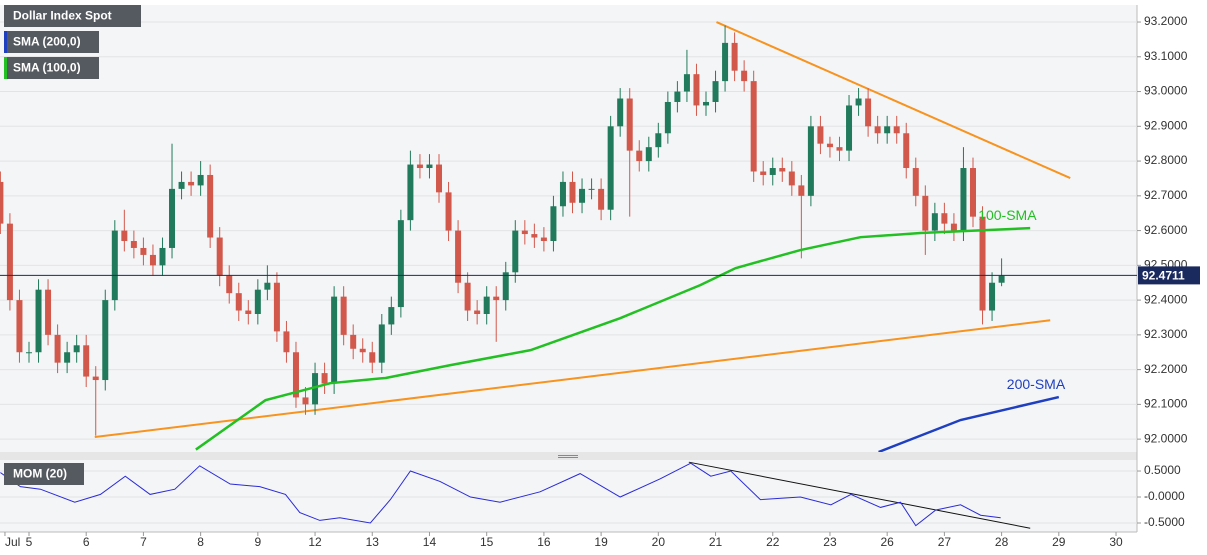 The width and height of the screenshot is (1207, 555). What do you see at coordinates (1036, 384) in the screenshot?
I see `sma-label: 200-SMA` at bounding box center [1036, 384].